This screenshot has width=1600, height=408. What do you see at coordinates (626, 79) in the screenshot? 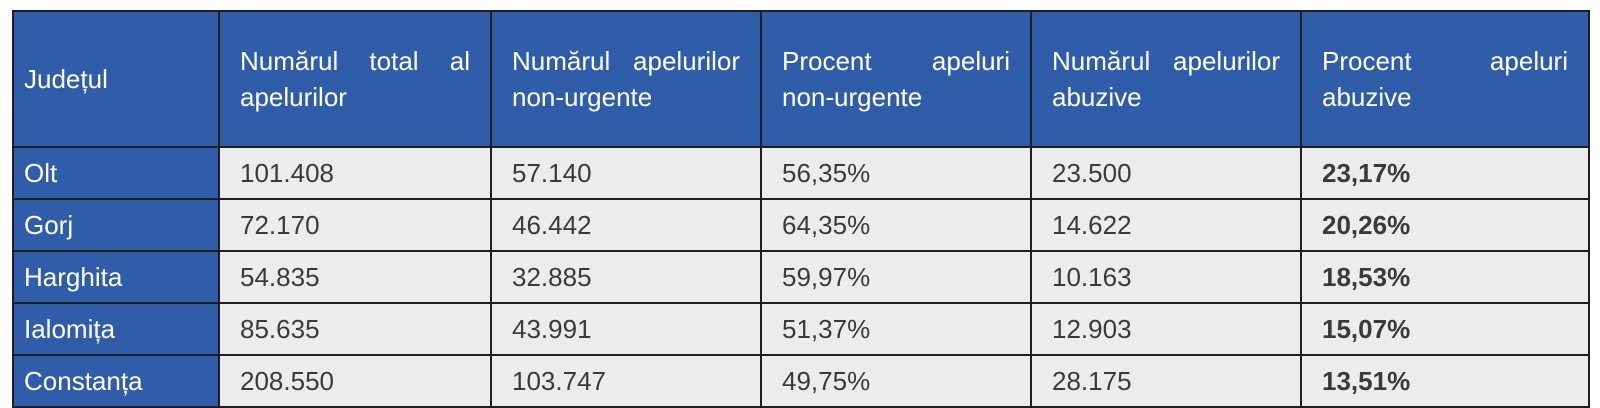
I see `header-cell: Numărul apelurilor non-urgente` at bounding box center [626, 79].